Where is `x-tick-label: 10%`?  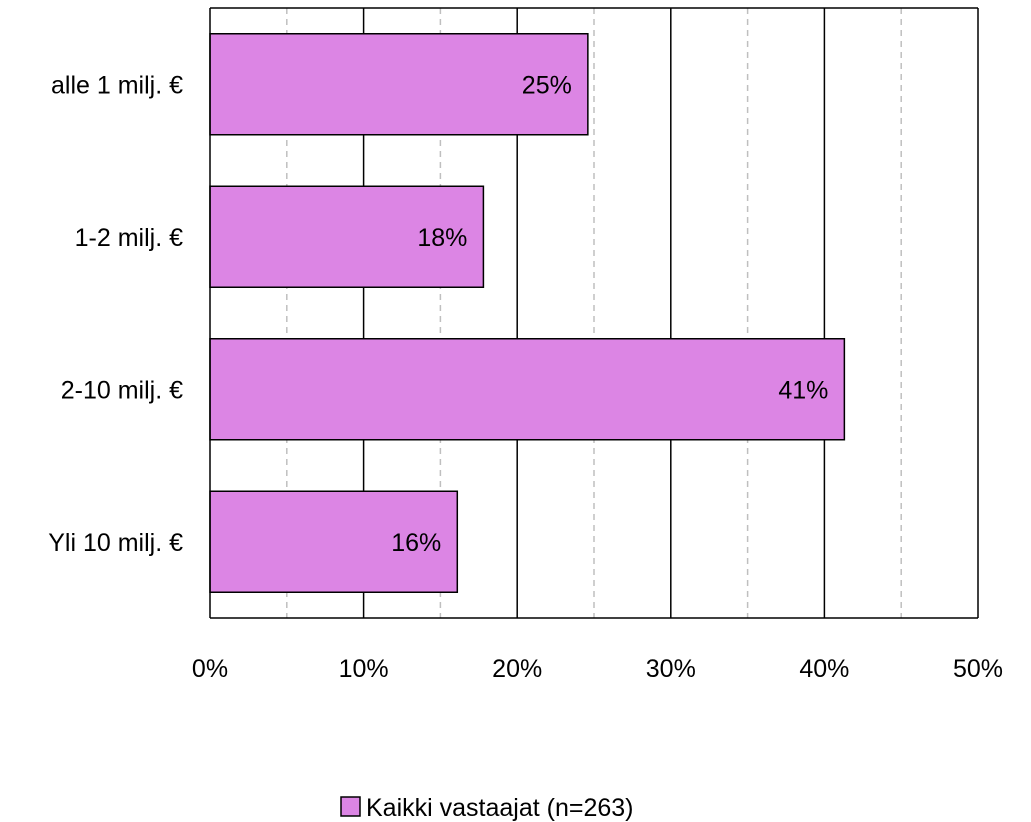 x-tick-label: 10% is located at coordinates (364, 669).